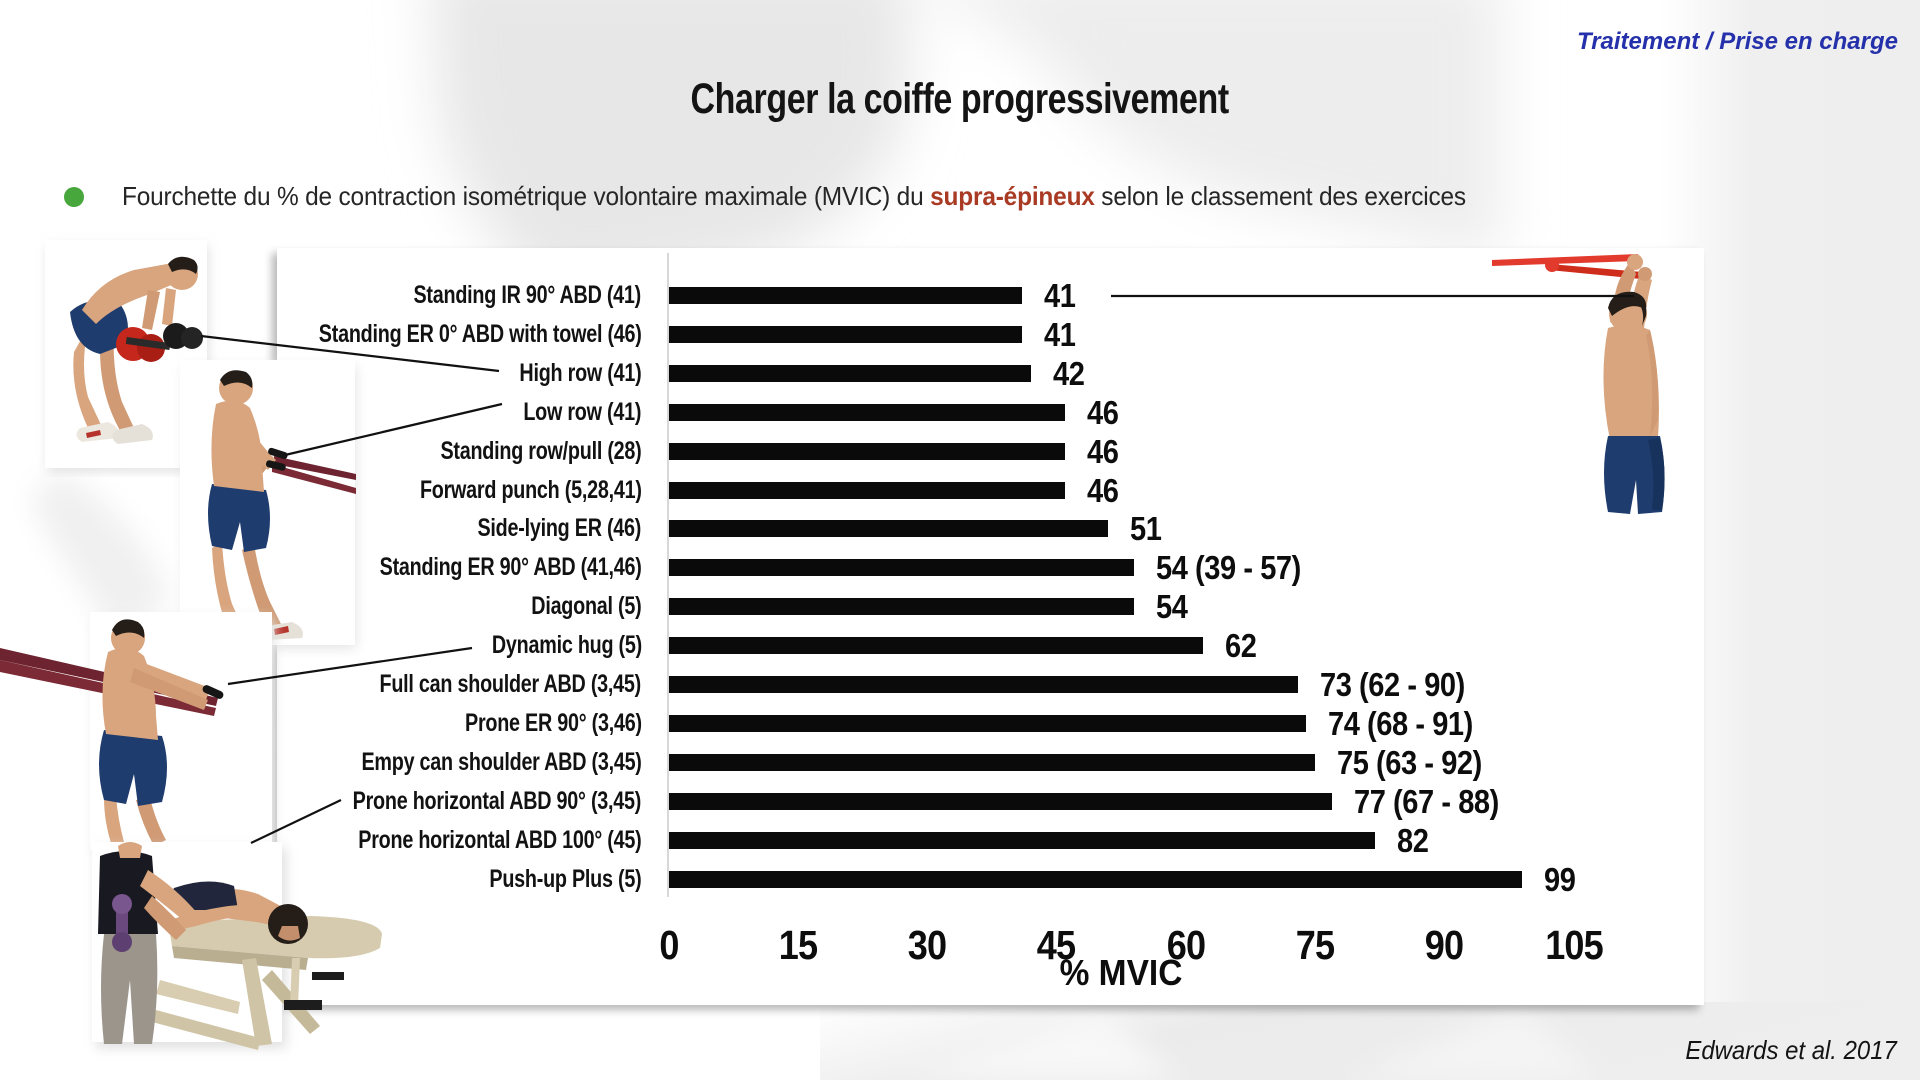 Image resolution: width=1920 pixels, height=1080 pixels. What do you see at coordinates (1121, 972) in the screenshot?
I see `x-axis-title: % MVIC` at bounding box center [1121, 972].